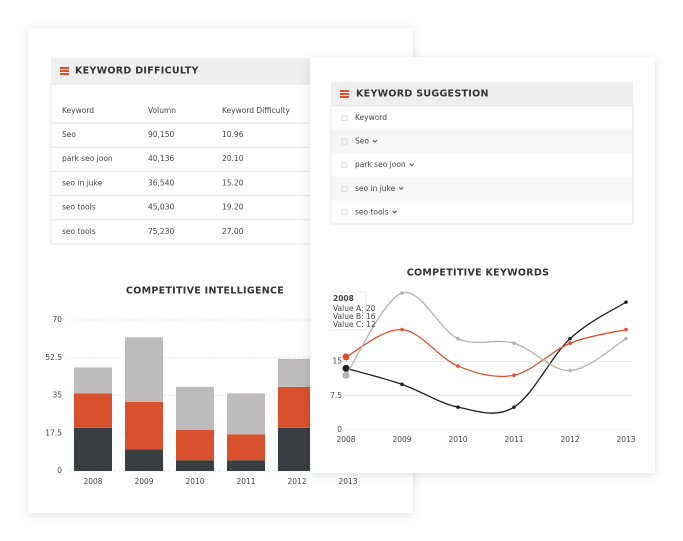 This screenshot has width=683, height=541. What do you see at coordinates (337, 361) in the screenshot?
I see `y-tick-label: 15` at bounding box center [337, 361].